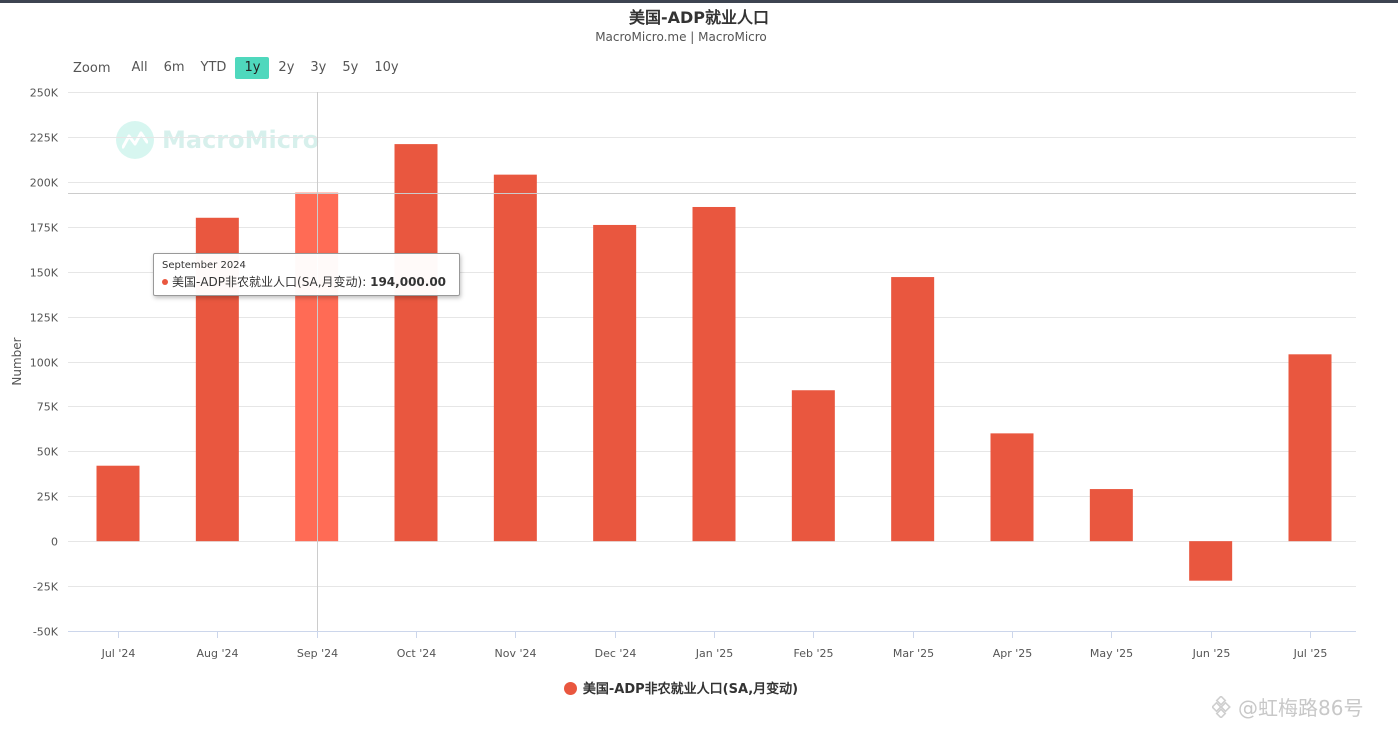 The height and width of the screenshot is (733, 1398). I want to click on y-tick-label: 50K, so click(48, 452).